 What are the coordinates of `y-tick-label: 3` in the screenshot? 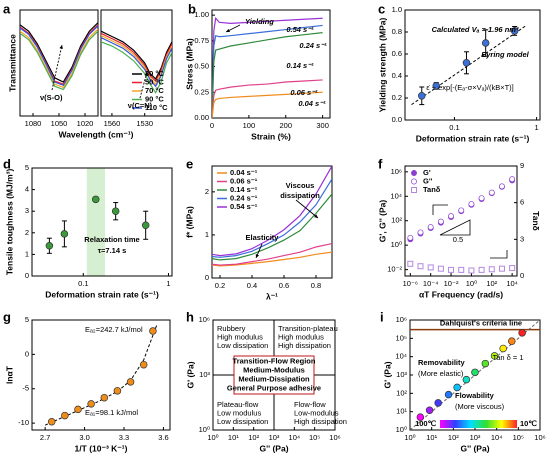 It's located at (27, 210).